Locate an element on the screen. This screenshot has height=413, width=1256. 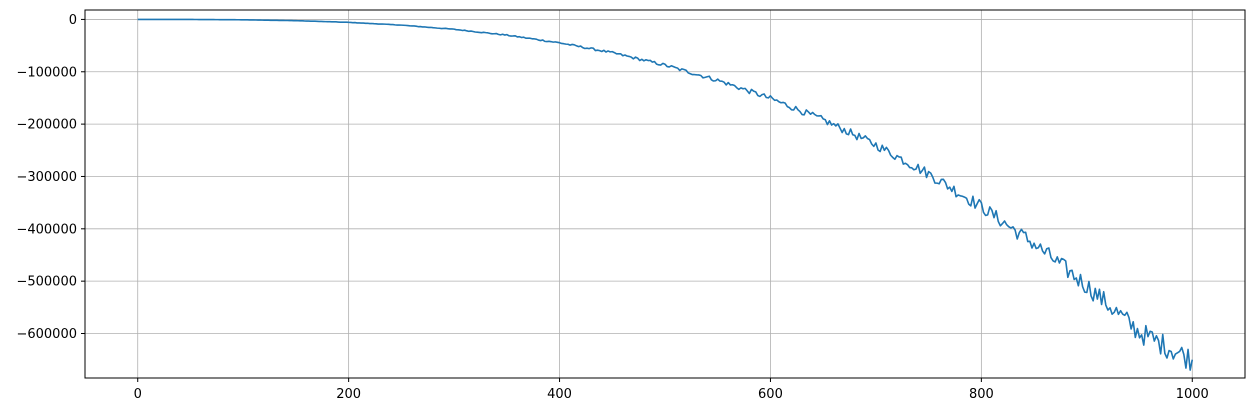
x-tick-label: 0 is located at coordinates (138, 394).